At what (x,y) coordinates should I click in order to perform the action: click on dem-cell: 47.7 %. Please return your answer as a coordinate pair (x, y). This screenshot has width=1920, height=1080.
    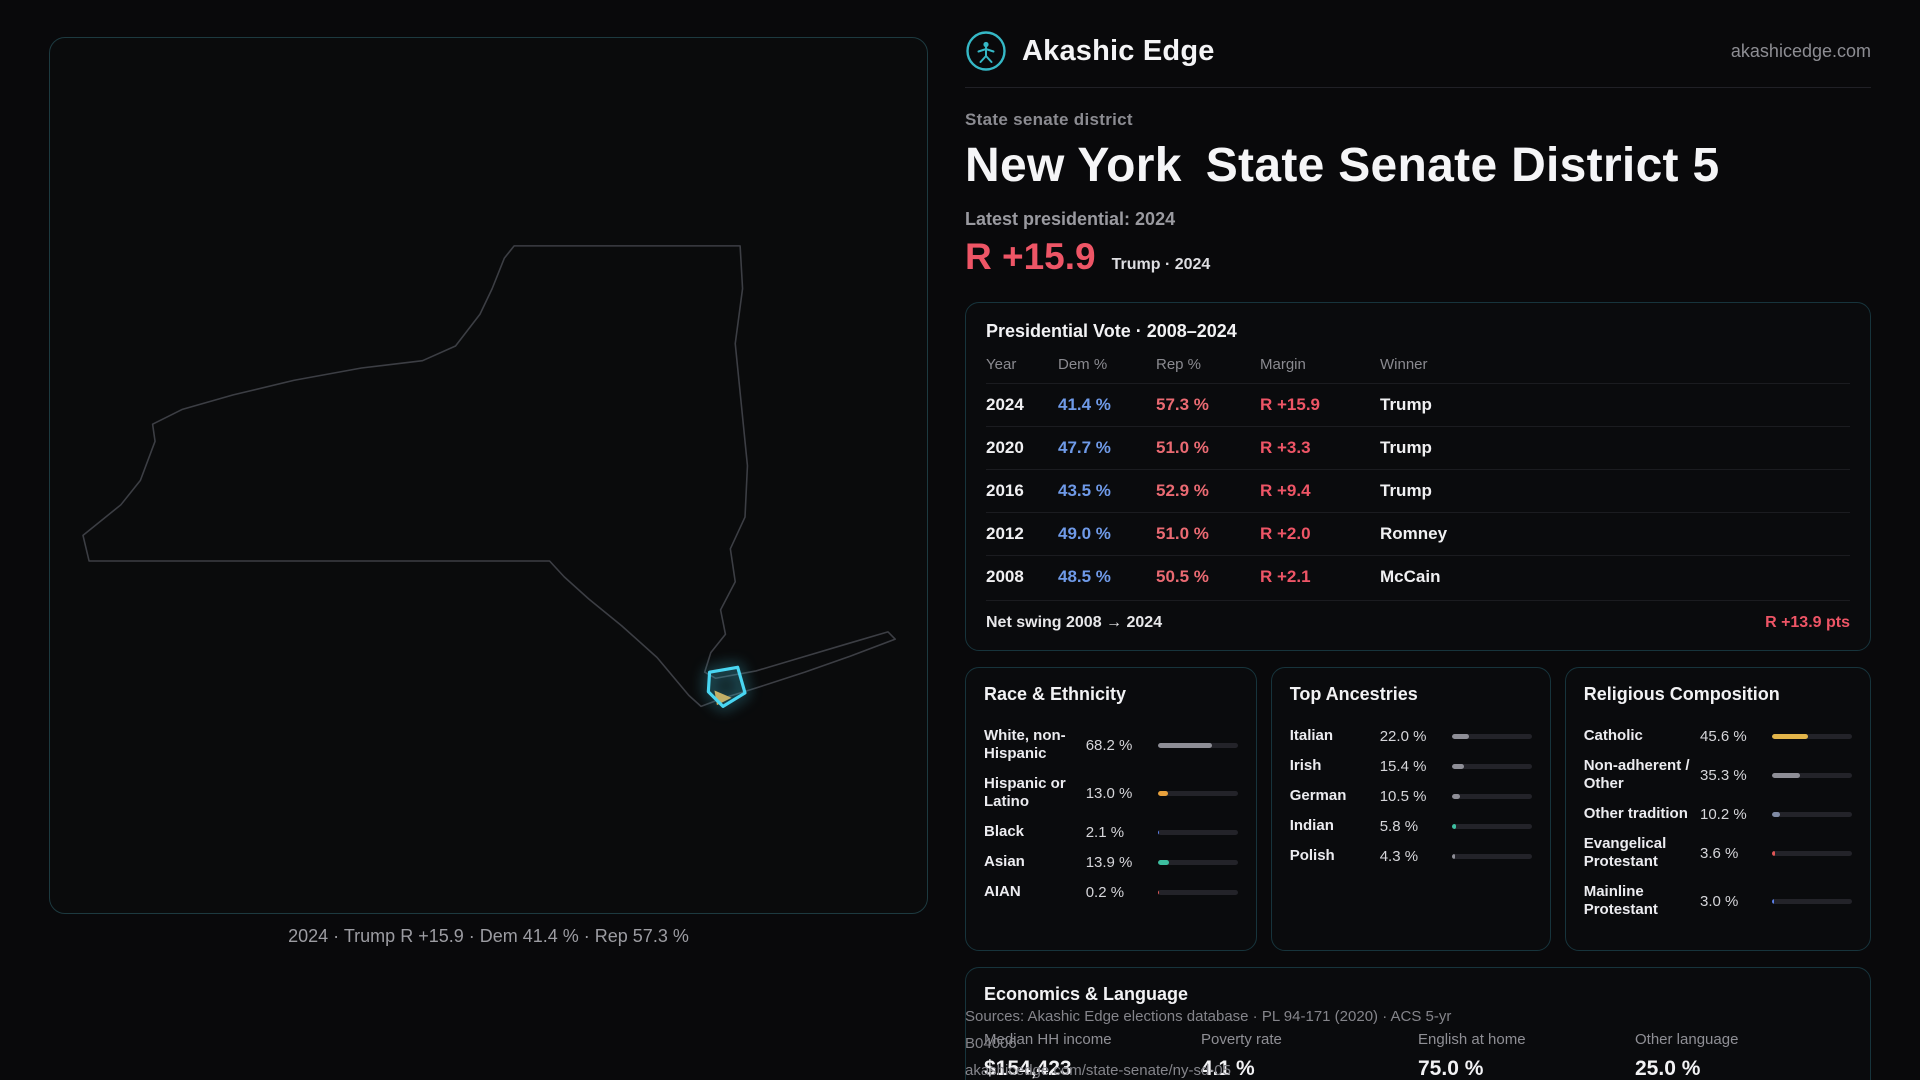
    Looking at the image, I should click on (1084, 447).